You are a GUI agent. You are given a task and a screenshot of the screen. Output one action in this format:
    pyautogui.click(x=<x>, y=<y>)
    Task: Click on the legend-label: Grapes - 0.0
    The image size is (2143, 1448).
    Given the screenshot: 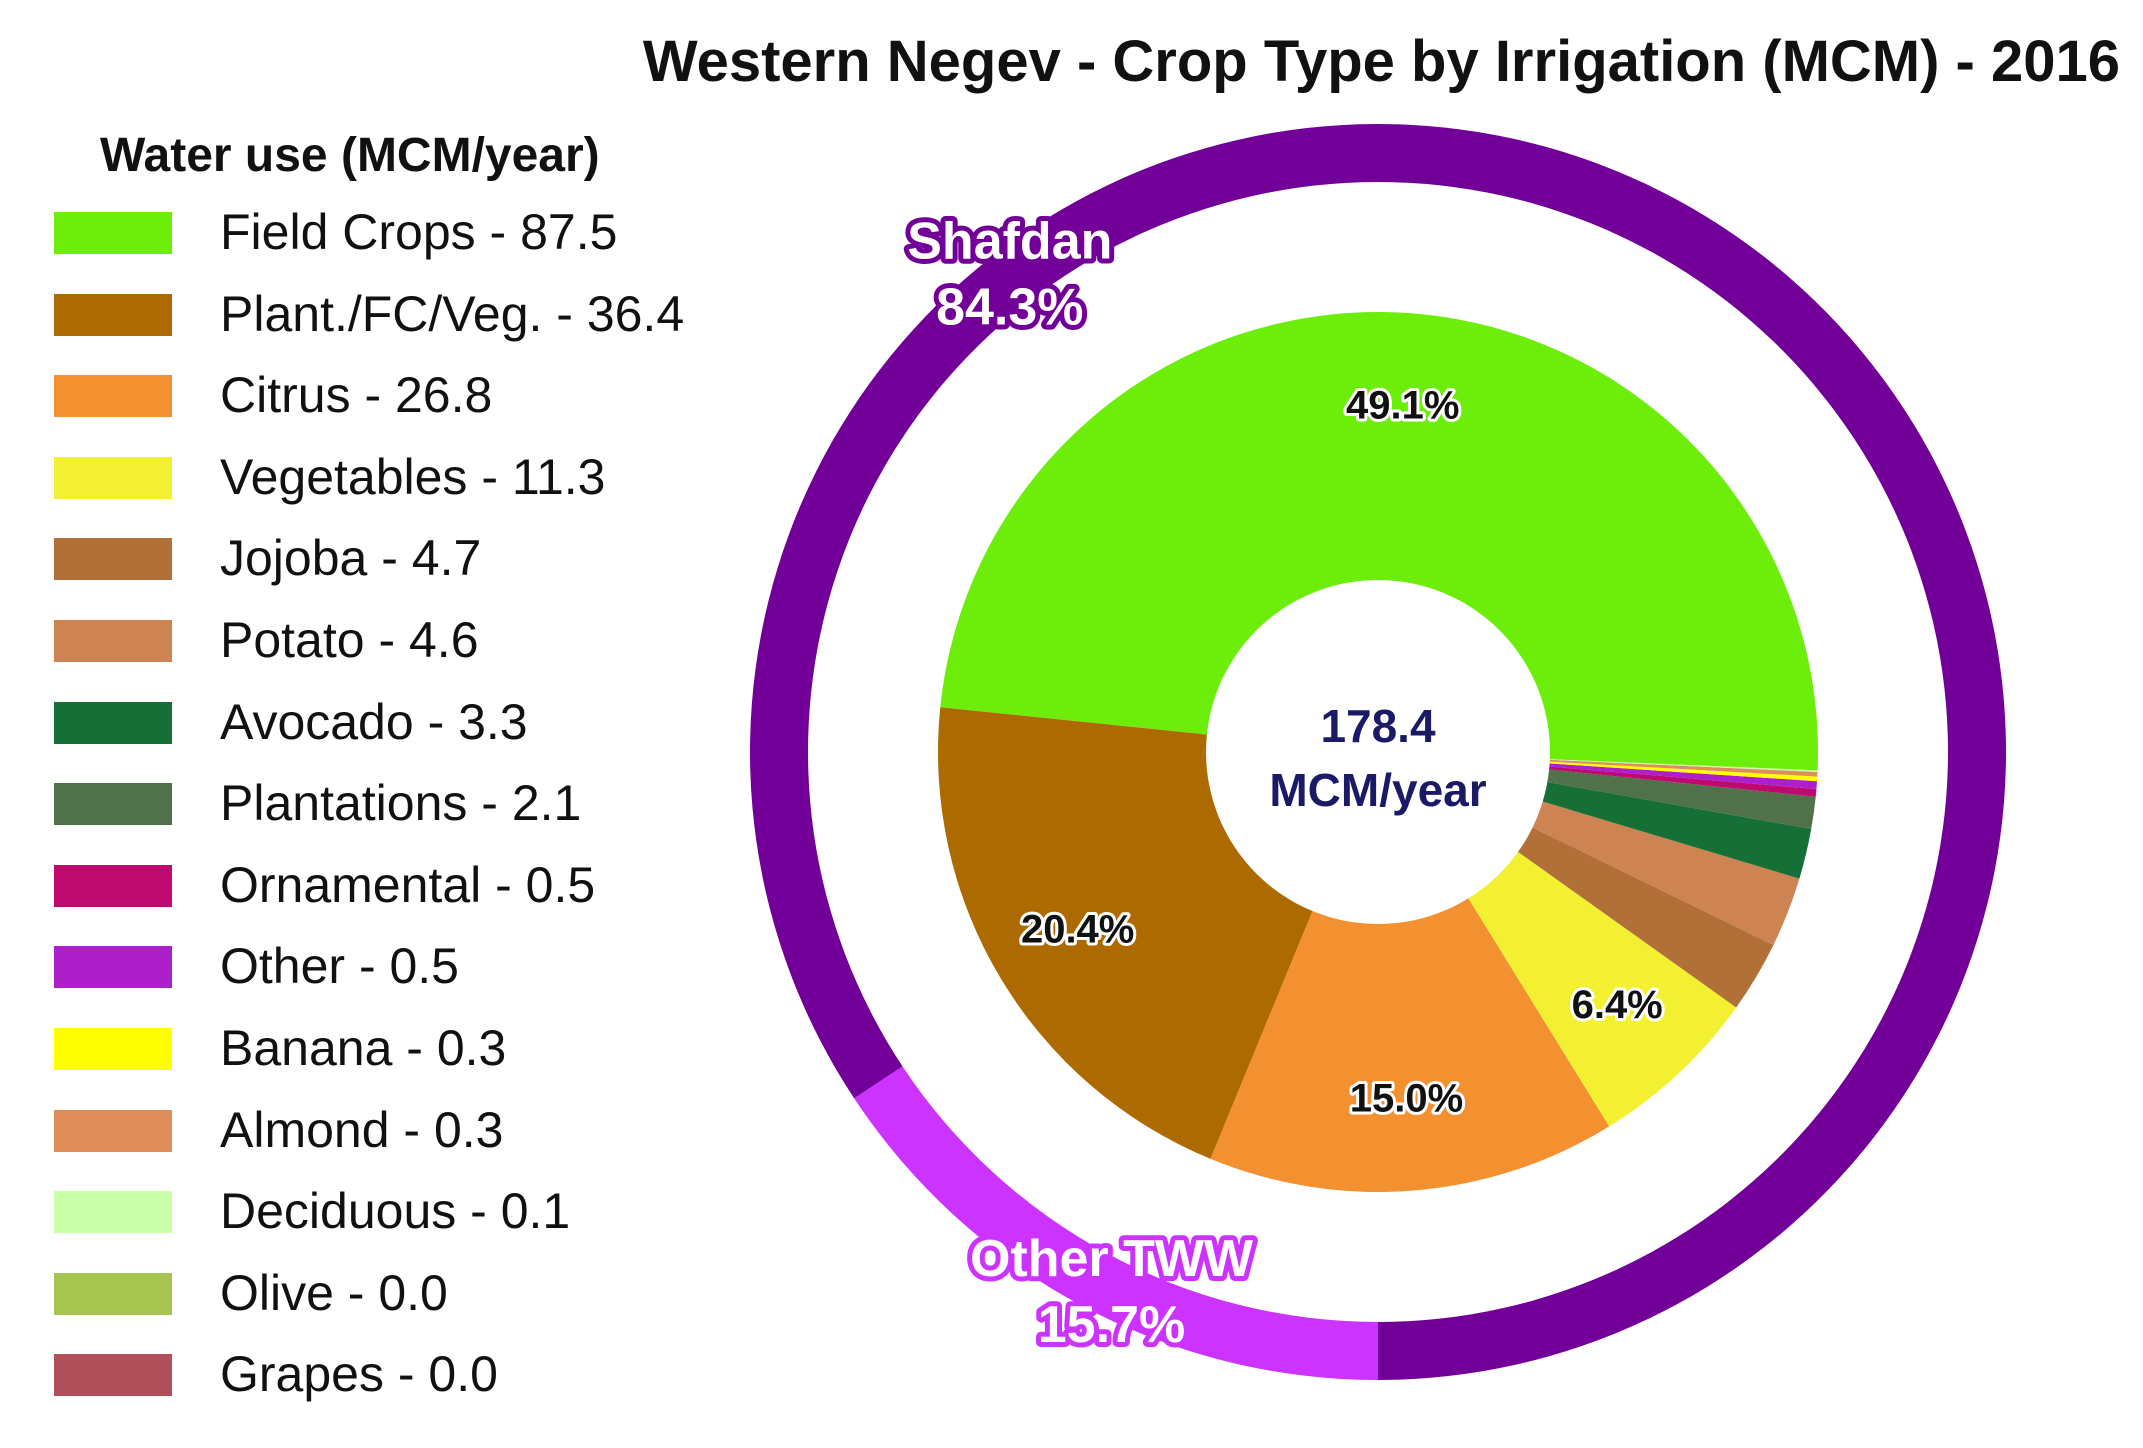 What is the action you would take?
    pyautogui.click(x=359, y=1374)
    